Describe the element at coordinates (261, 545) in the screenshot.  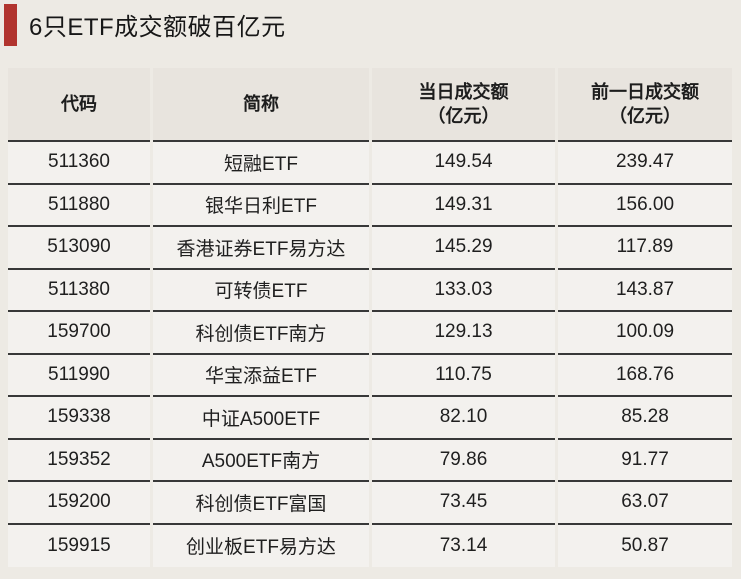
I see `cell-name: 创业板ETF易方达` at that location.